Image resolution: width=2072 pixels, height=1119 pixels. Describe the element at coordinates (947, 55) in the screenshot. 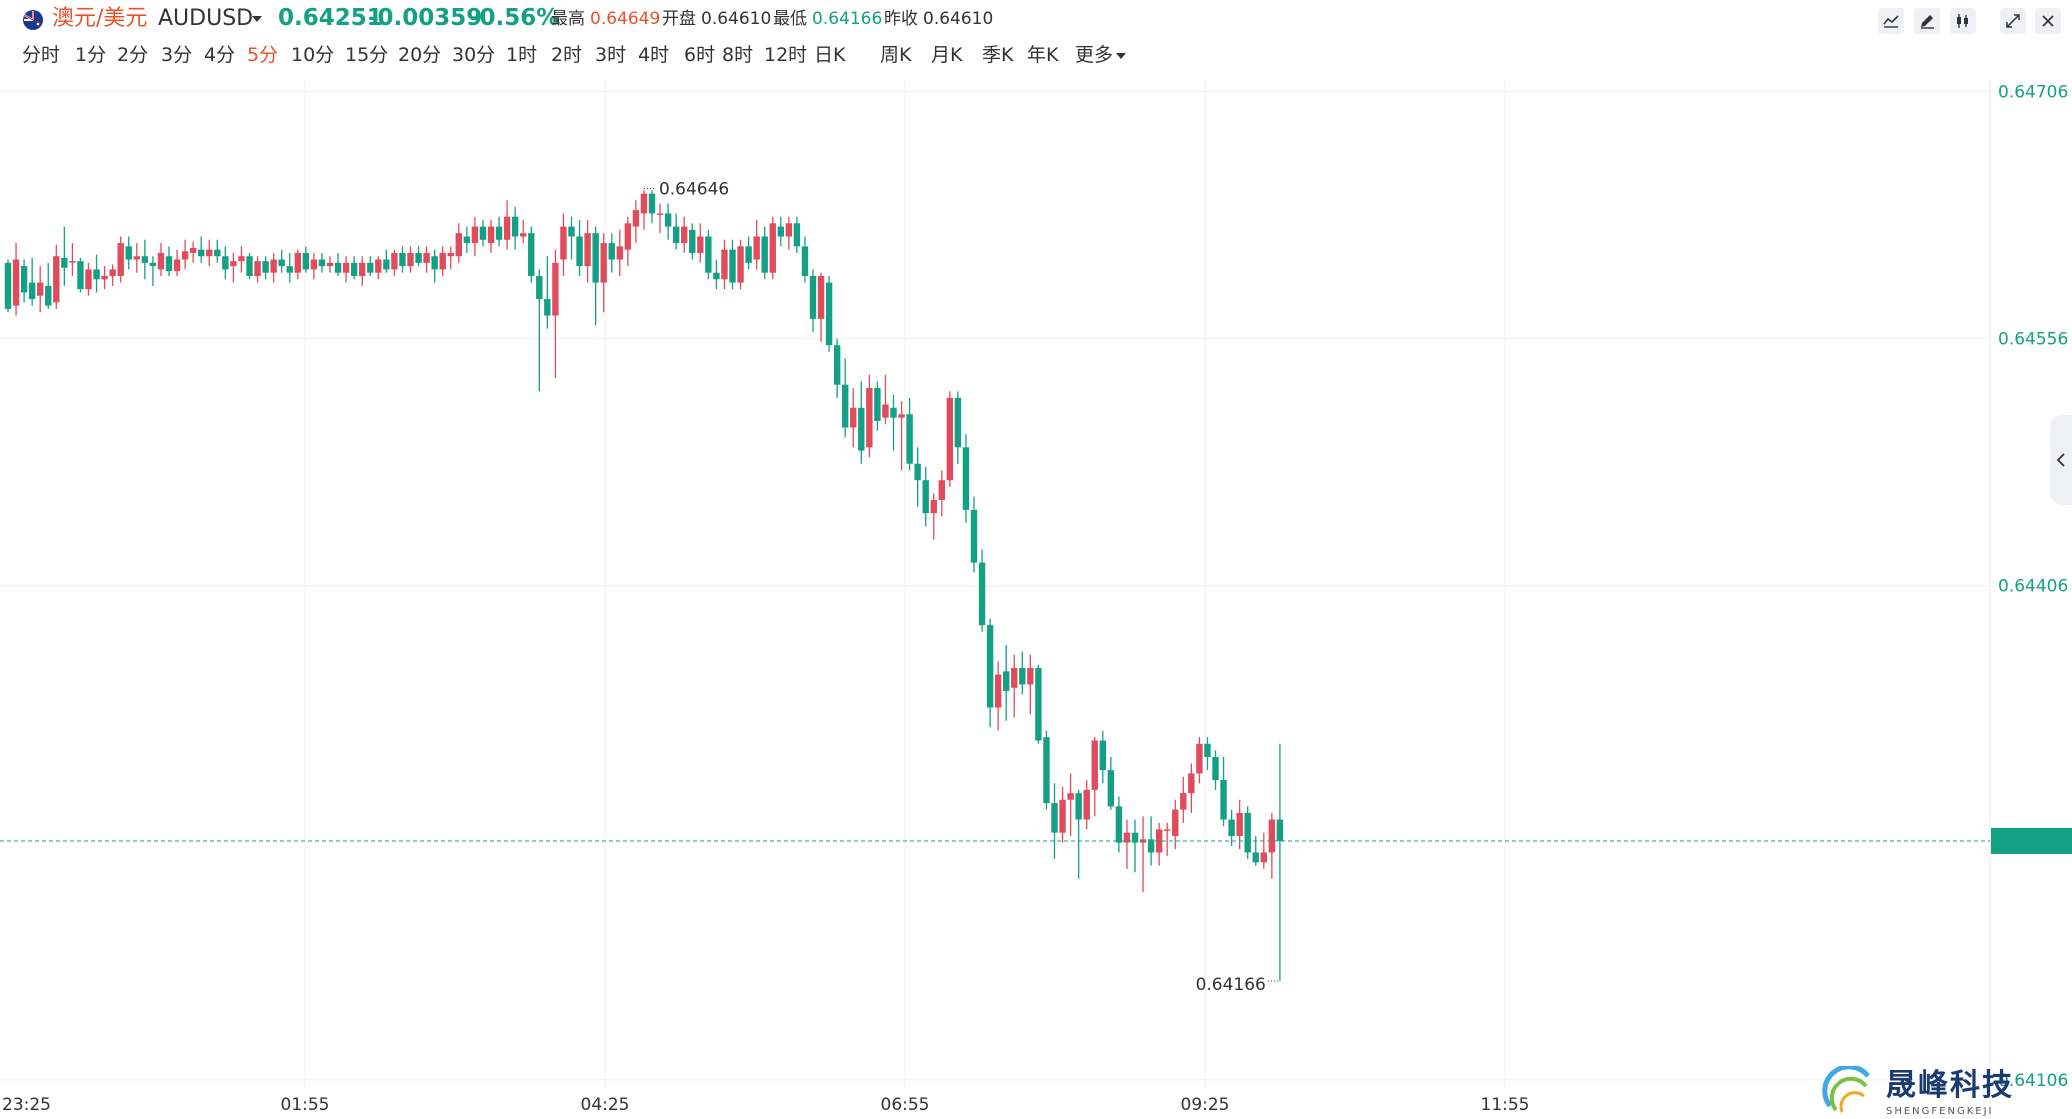

I see `interval-tab-19: 月K` at that location.